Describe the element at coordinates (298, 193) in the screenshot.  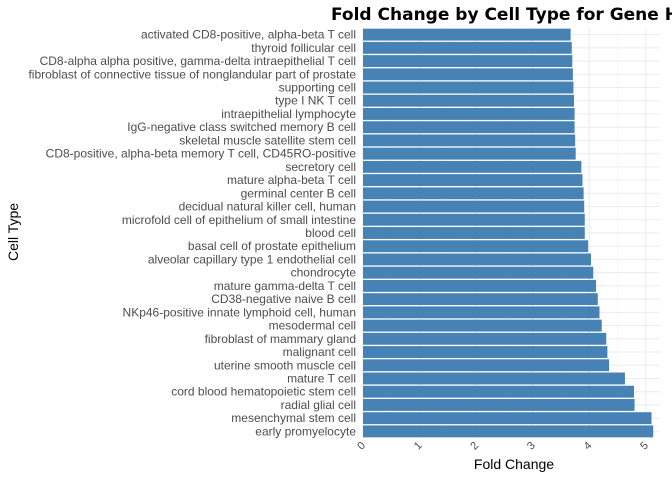
I see `category-label: germinal center B cell` at that location.